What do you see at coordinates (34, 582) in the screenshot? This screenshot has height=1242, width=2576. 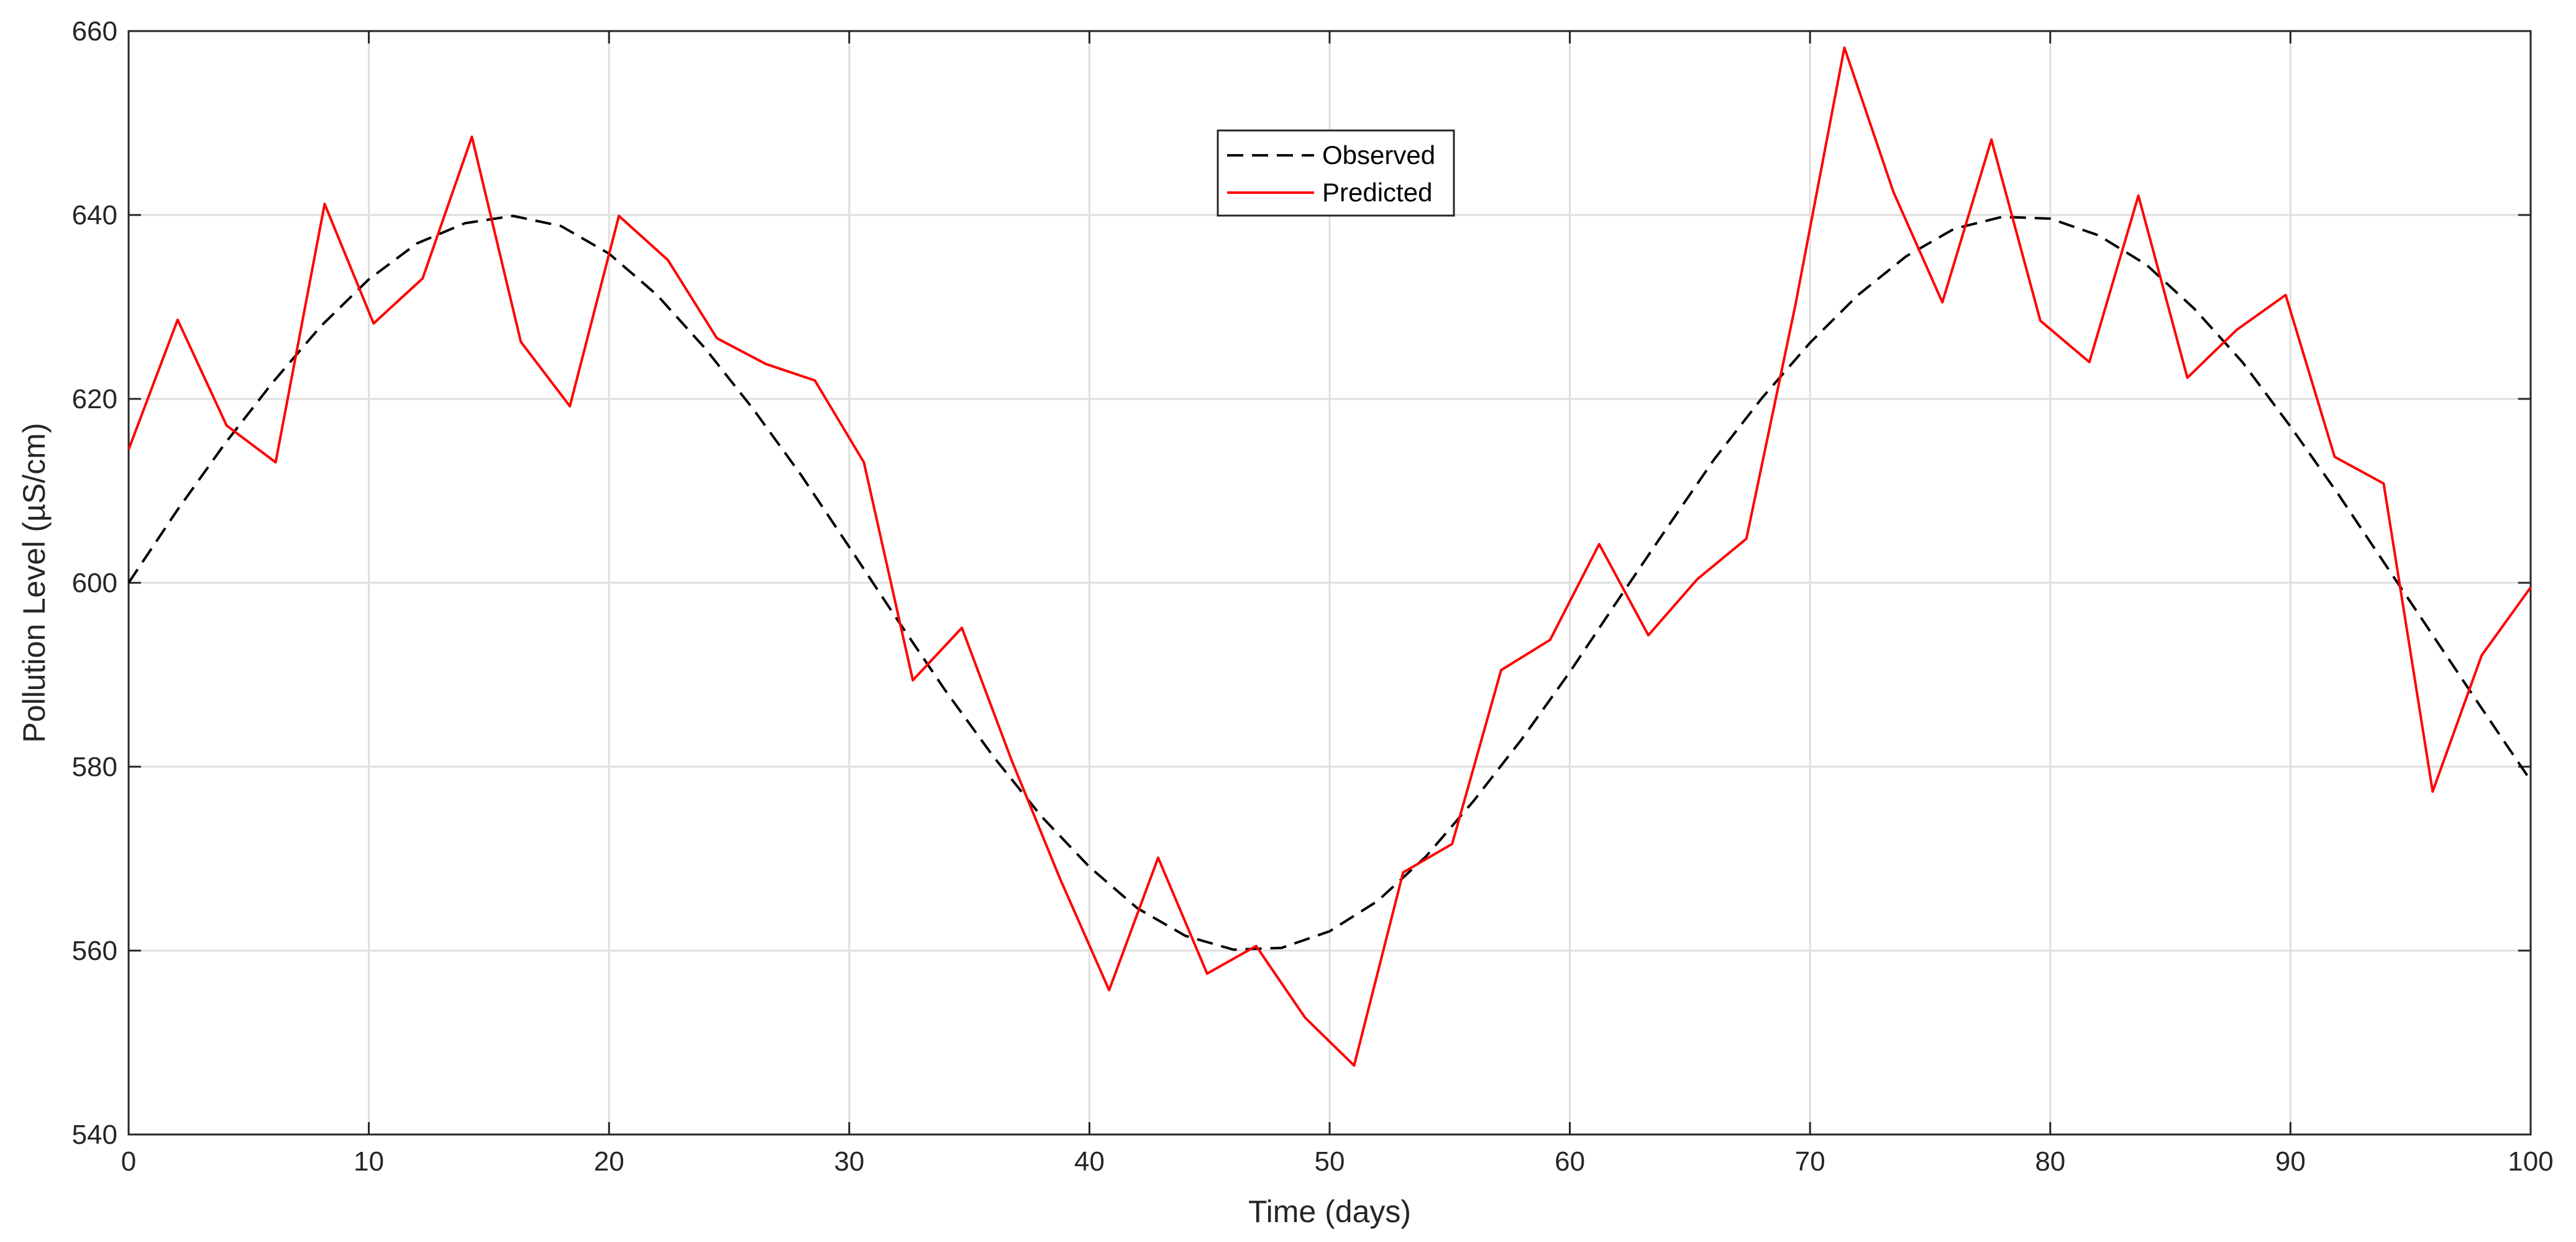 I see `y-axis-label: Pollution Level (µS/cm)` at bounding box center [34, 582].